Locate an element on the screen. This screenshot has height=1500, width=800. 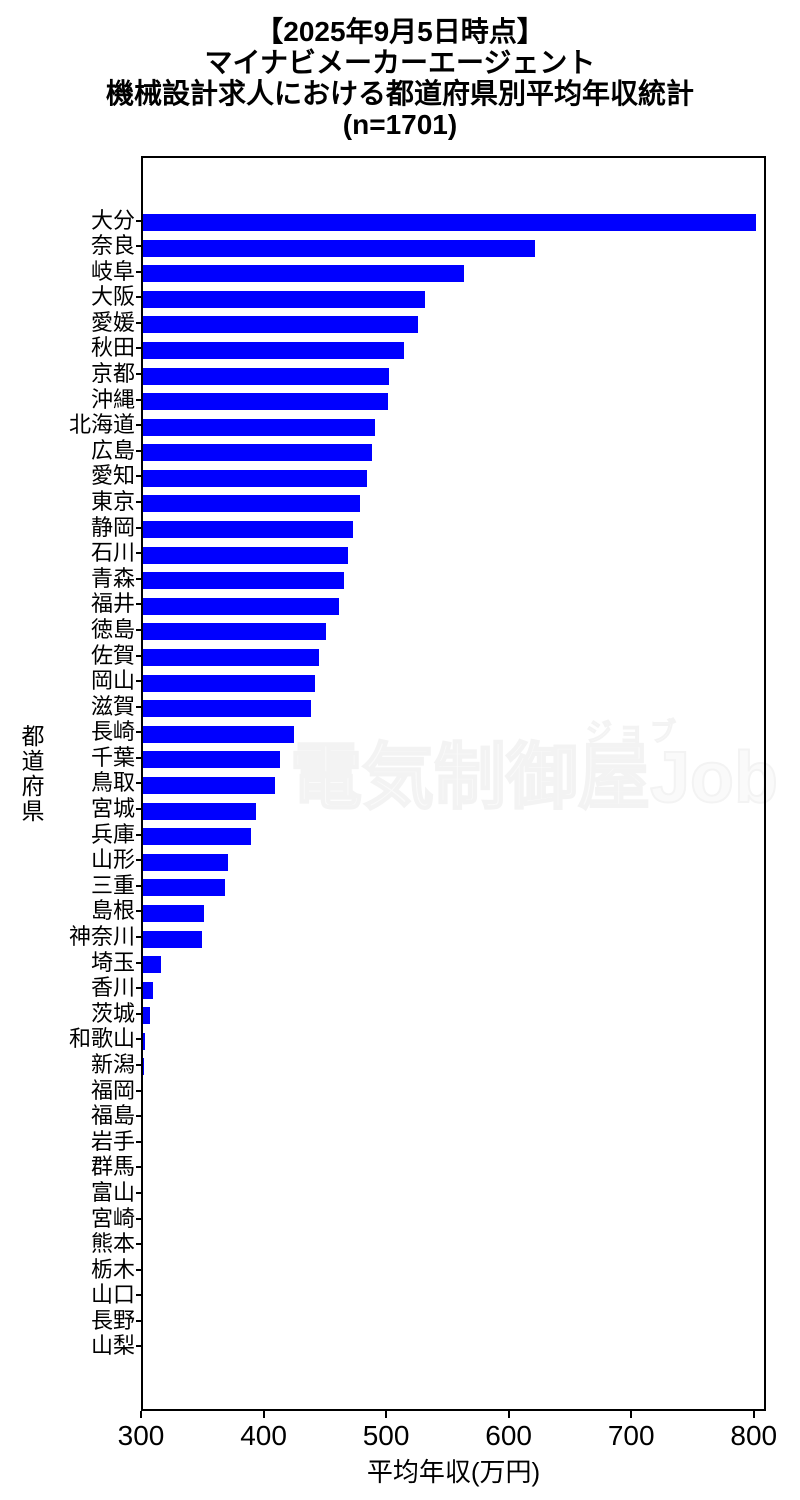
bar-山形 is located at coordinates (185, 862).